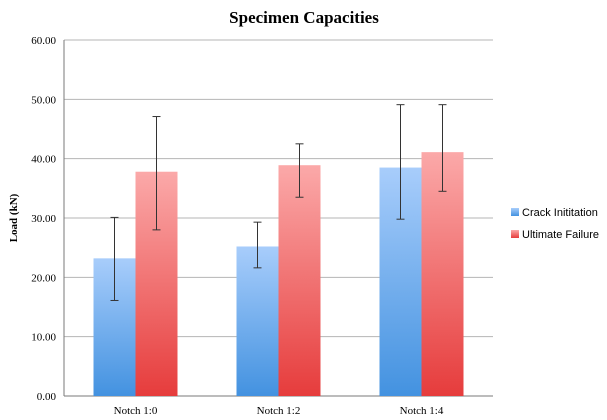 This screenshot has height=420, width=607. I want to click on chart-title: Specimen Capacities, so click(304, 17).